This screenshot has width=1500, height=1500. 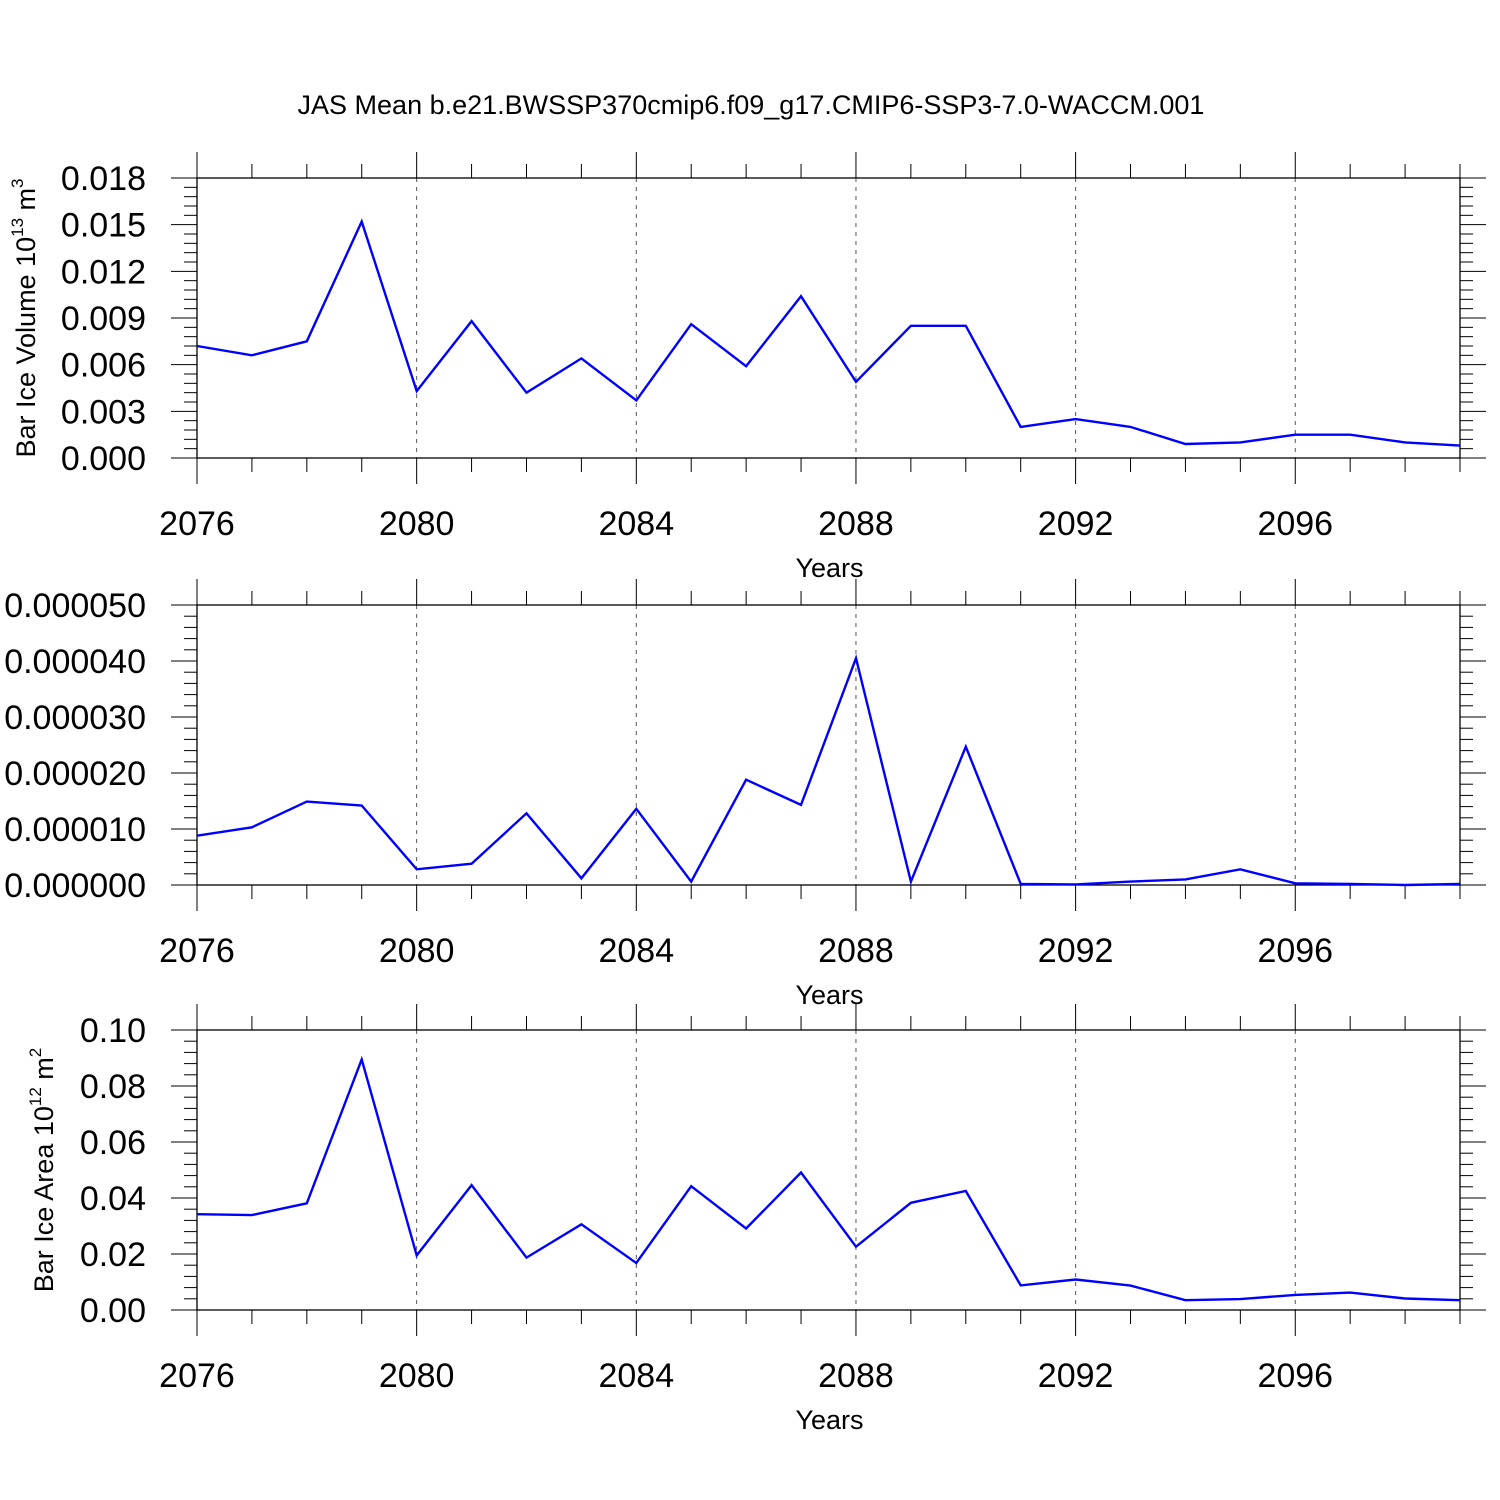 What do you see at coordinates (103, 459) in the screenshot?
I see `y-tick-label: 0.000` at bounding box center [103, 459].